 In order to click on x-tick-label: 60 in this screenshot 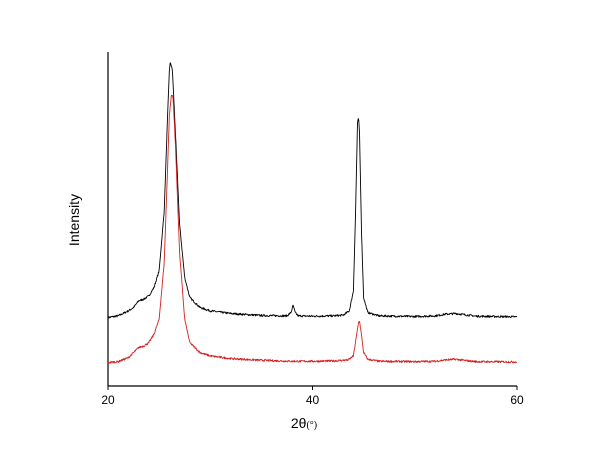, I will do `click(517, 400)`.